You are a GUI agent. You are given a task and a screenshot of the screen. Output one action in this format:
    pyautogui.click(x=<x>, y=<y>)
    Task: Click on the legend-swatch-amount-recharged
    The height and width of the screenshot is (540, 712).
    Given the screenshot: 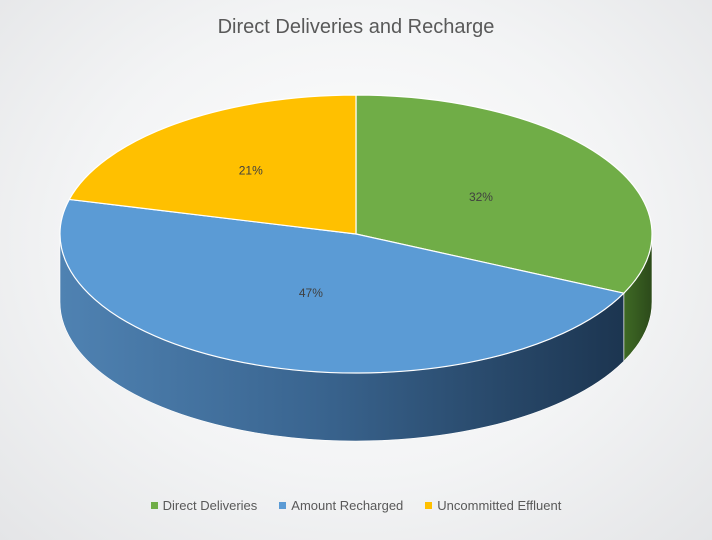 What is the action you would take?
    pyautogui.click(x=283, y=505)
    